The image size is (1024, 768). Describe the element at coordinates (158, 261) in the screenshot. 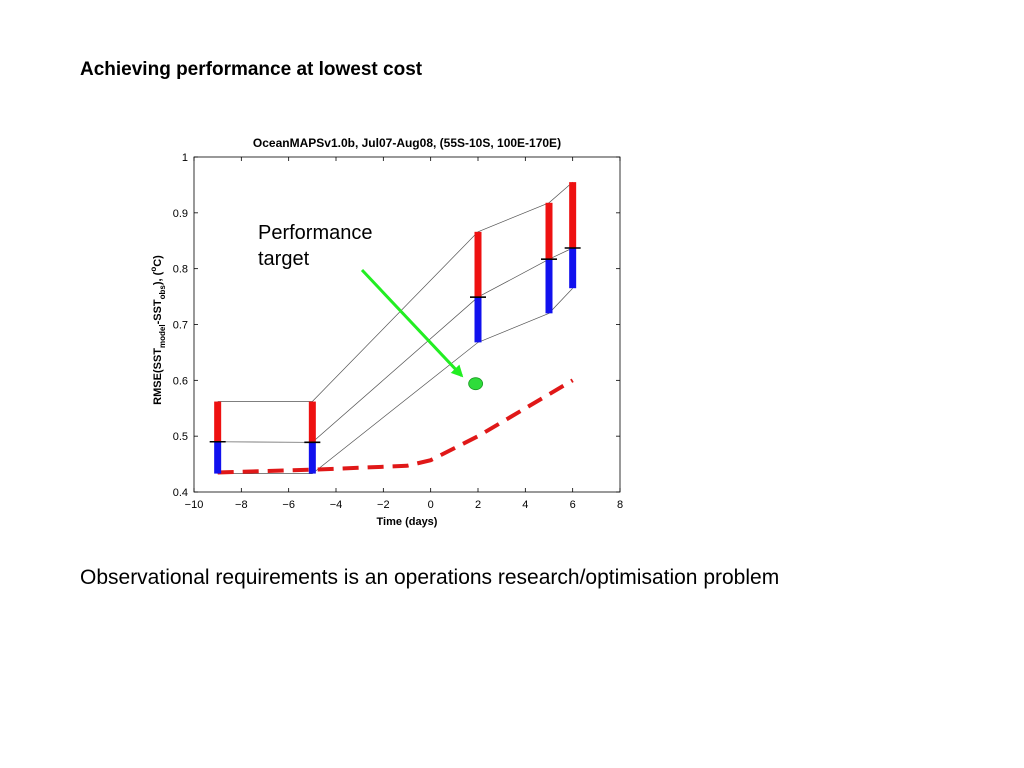

I see `y-axis-label-part: C)` at that location.